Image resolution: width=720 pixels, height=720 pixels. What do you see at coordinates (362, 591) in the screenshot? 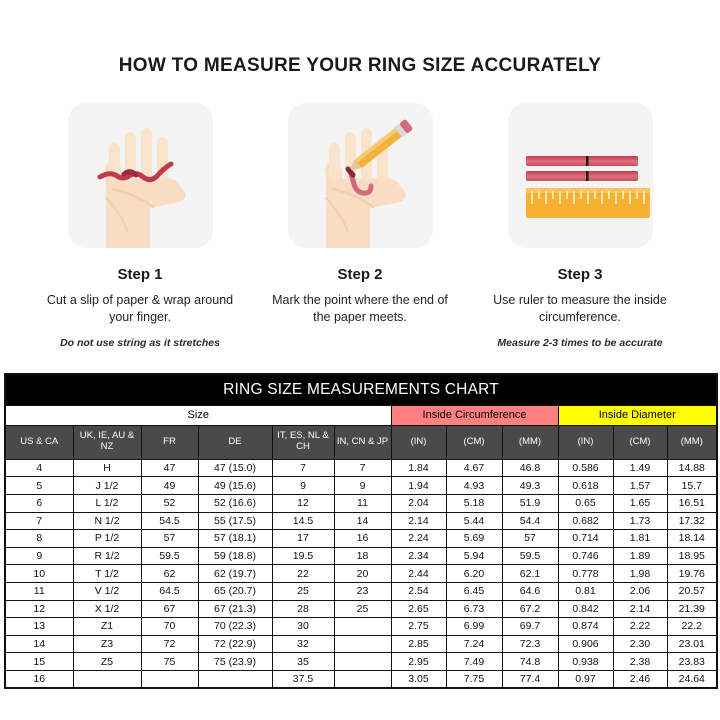
I see `table-cell: 23` at bounding box center [362, 591].